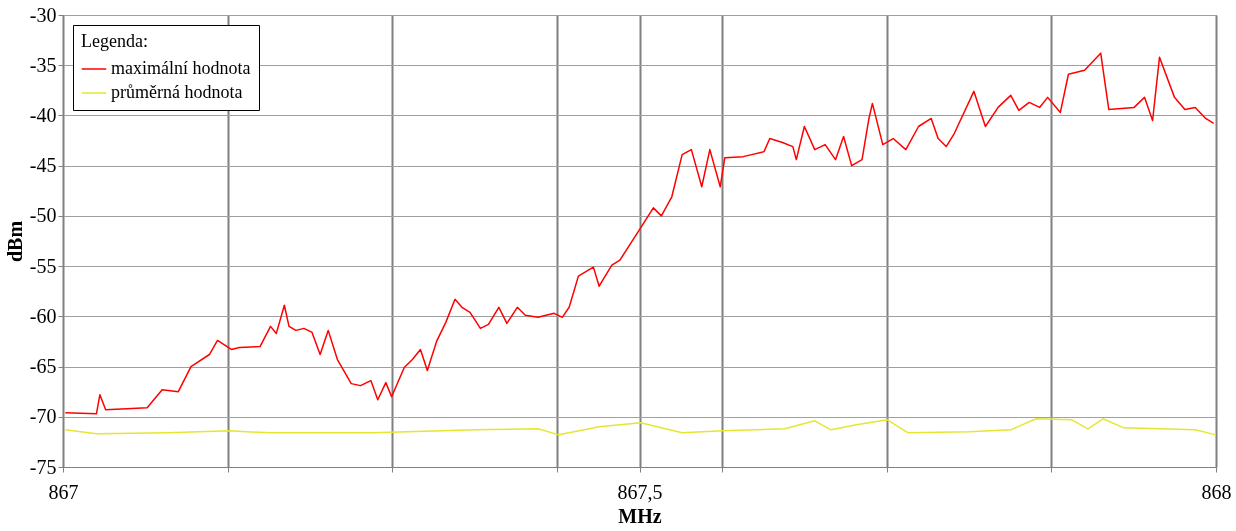  Describe the element at coordinates (43, 215) in the screenshot. I see `y-tick-label: -50` at that location.